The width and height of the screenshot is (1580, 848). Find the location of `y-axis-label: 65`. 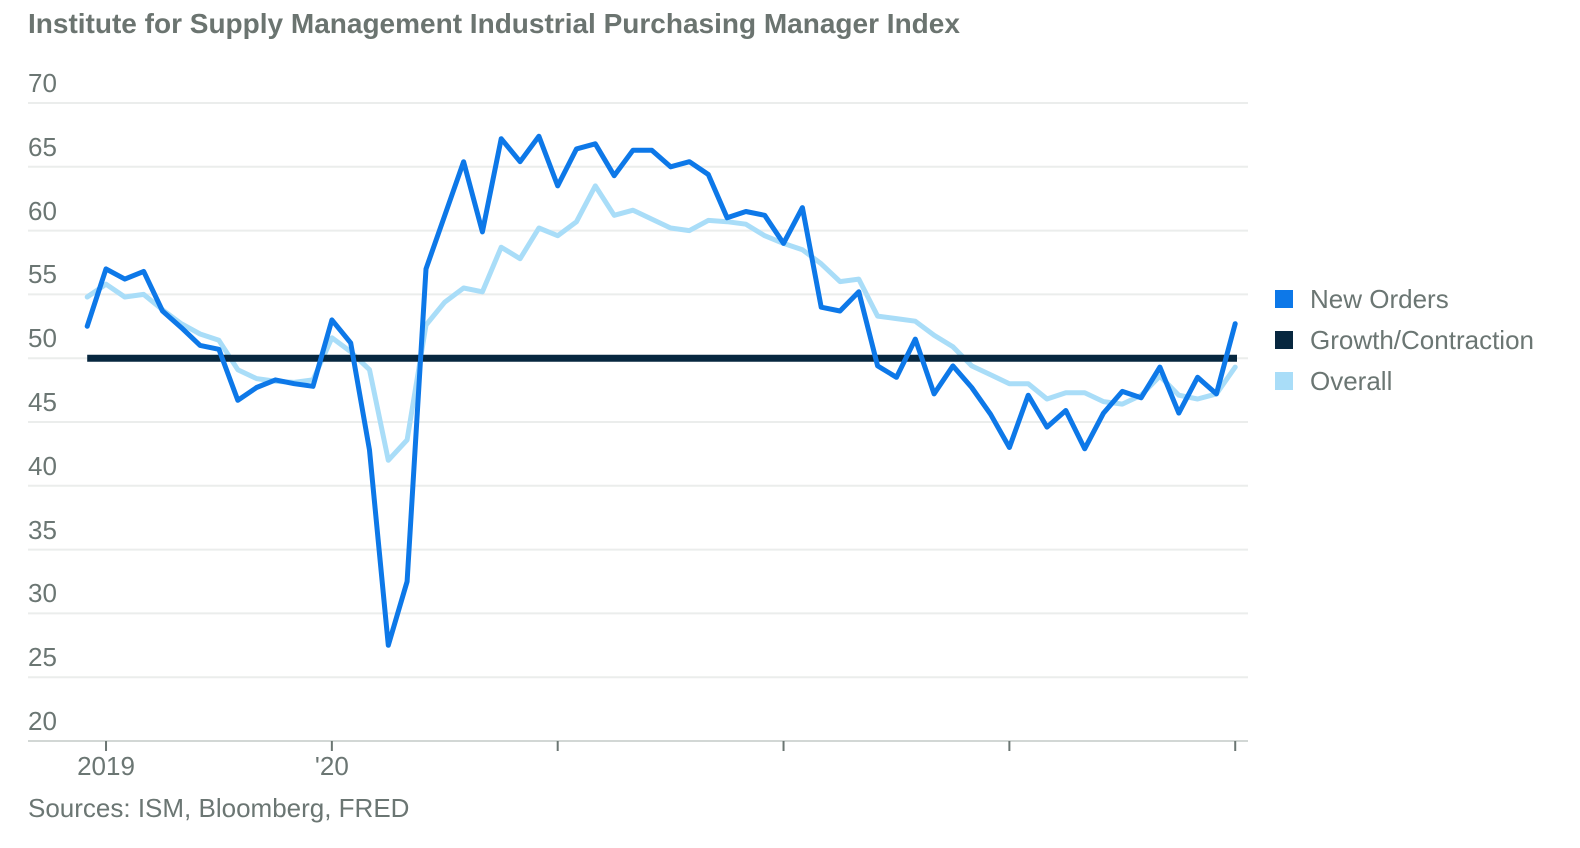

y-axis-label: 65 is located at coordinates (42, 146).